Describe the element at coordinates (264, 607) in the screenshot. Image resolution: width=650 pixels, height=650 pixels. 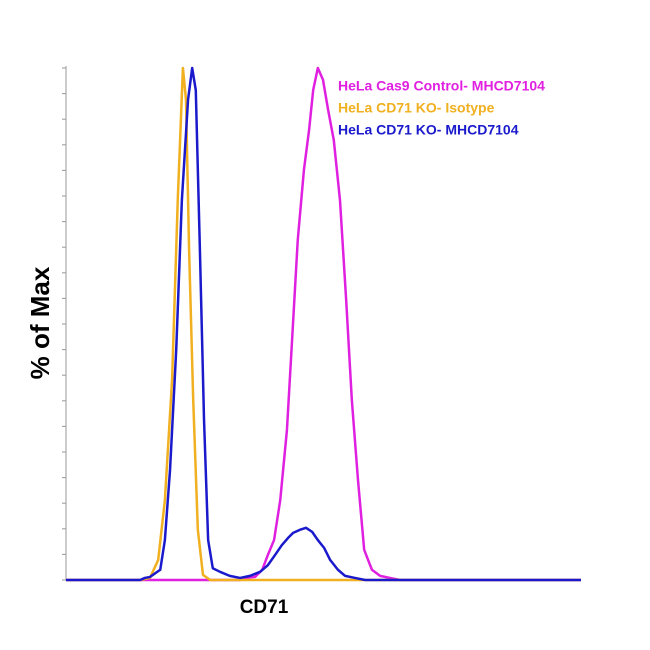
I see `x-axis-label: CD71` at that location.